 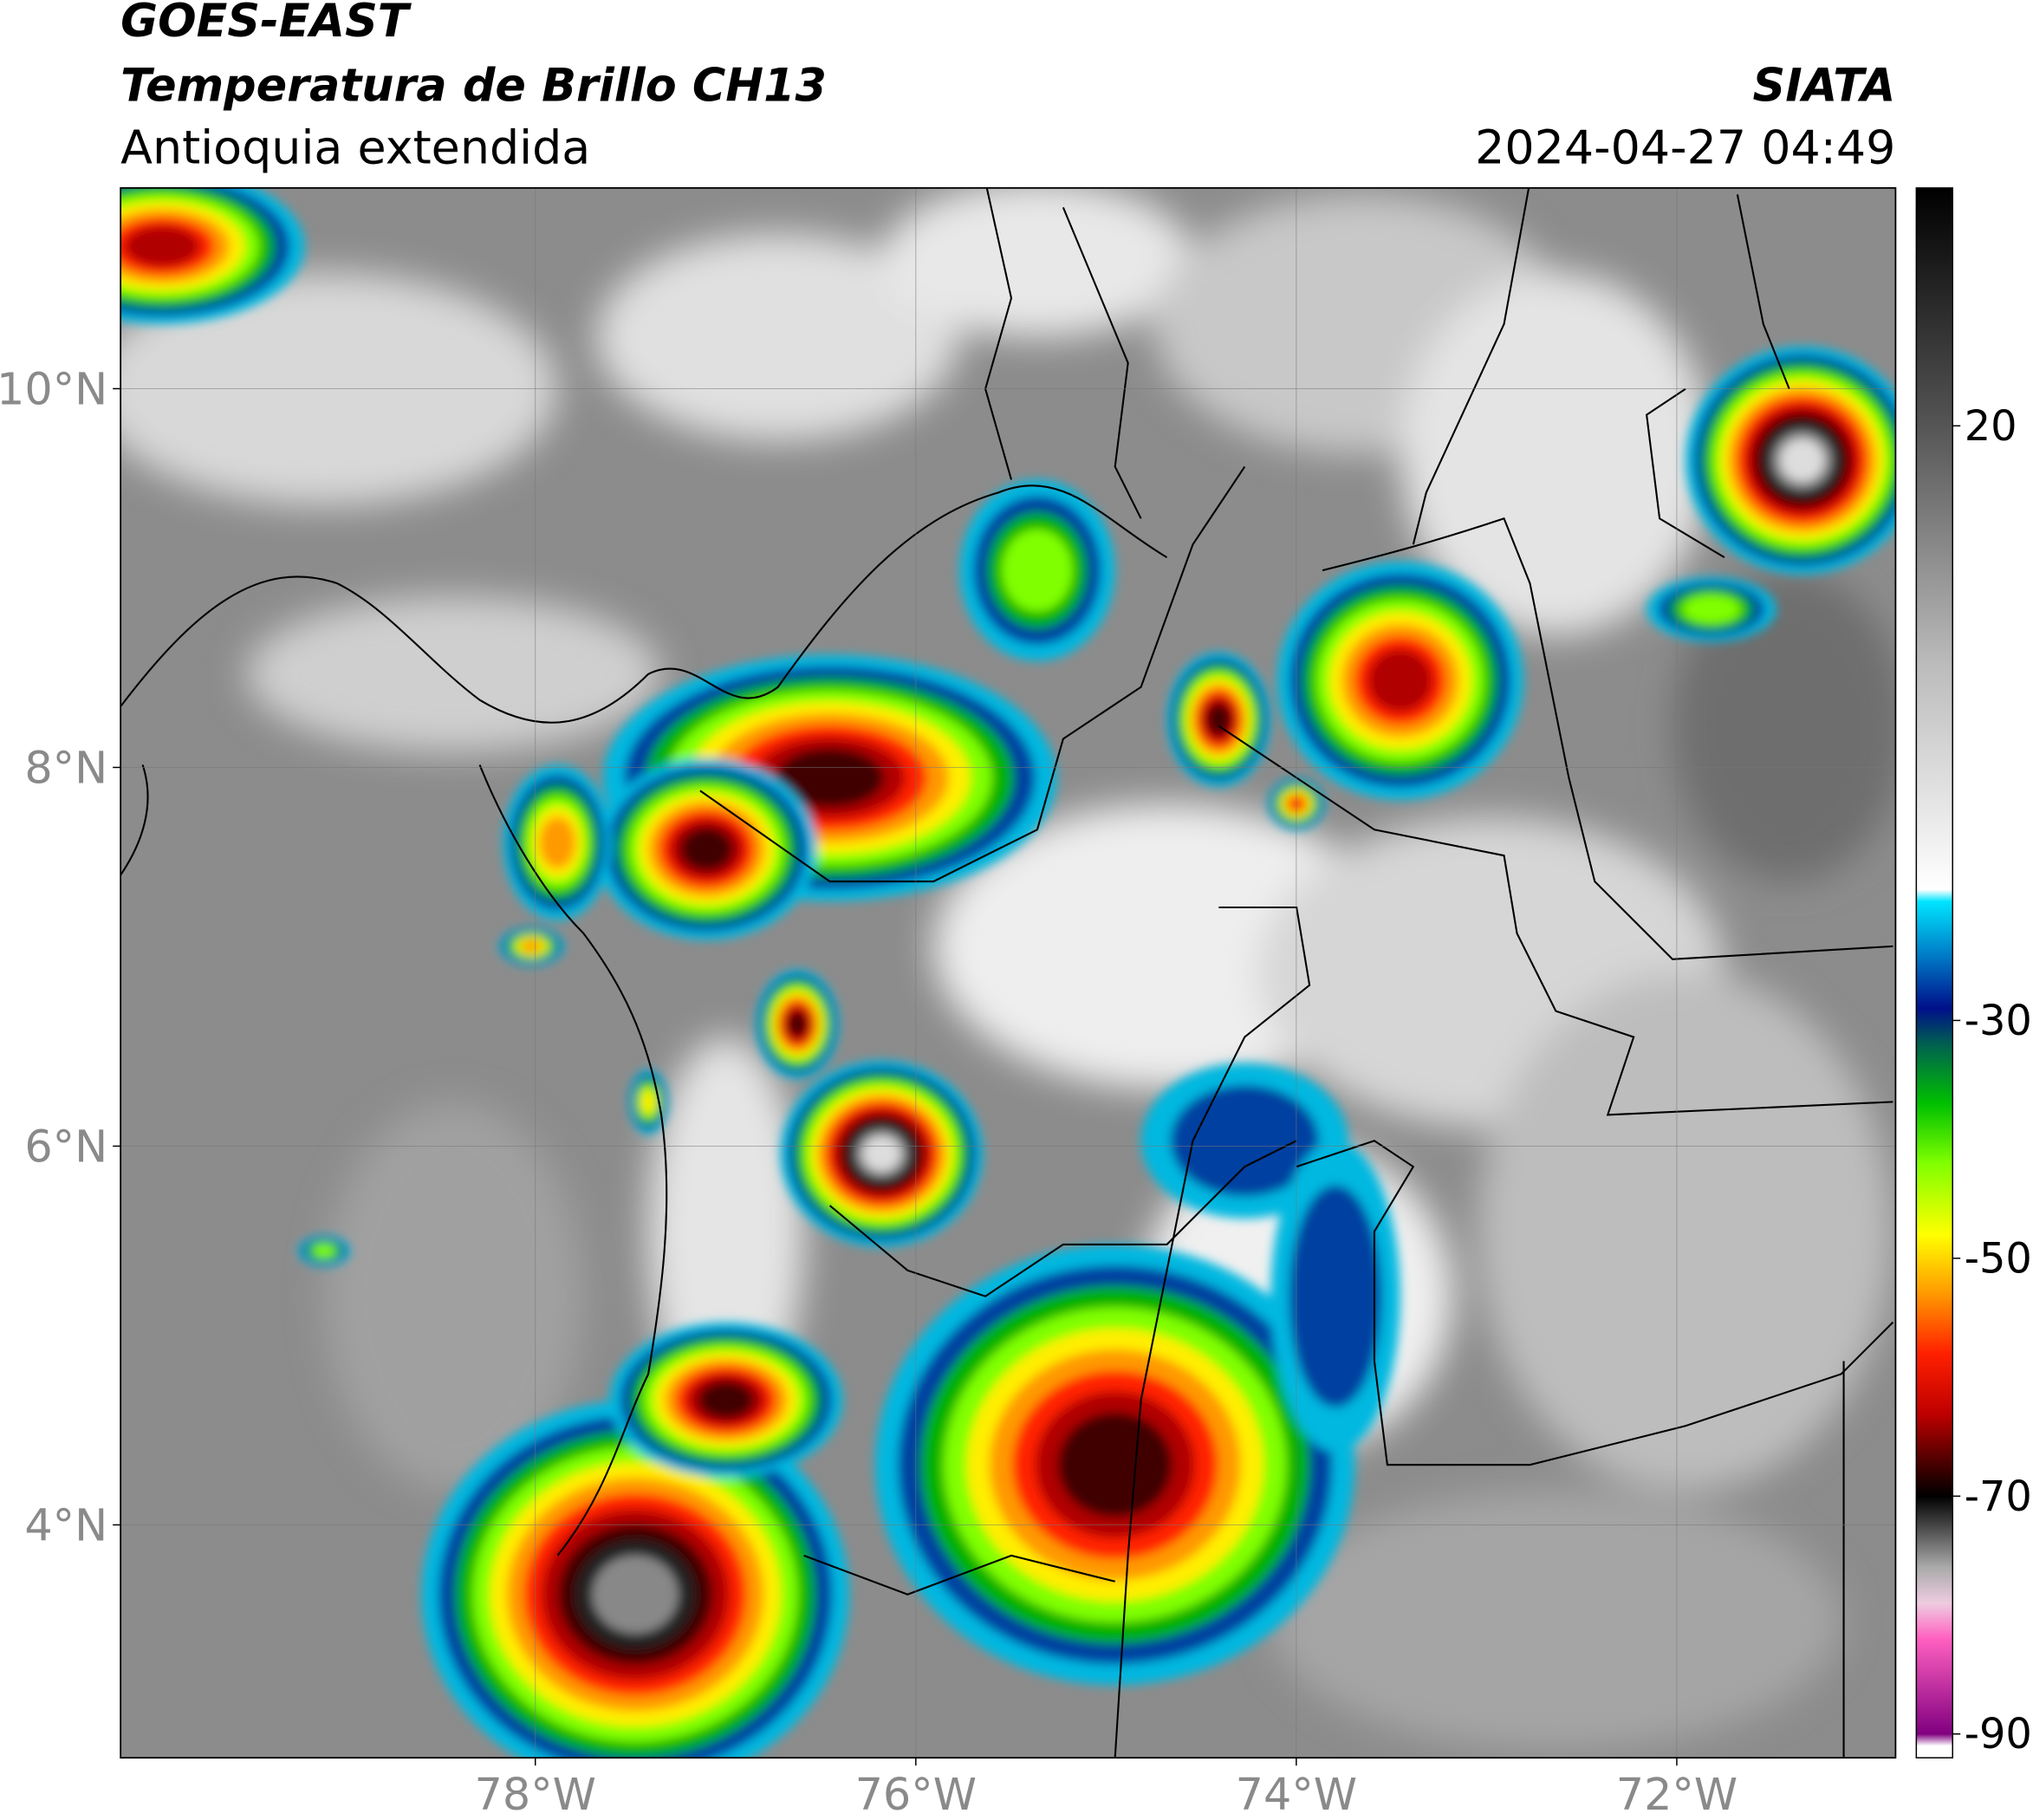 What do you see at coordinates (1296, 1794) in the screenshot?
I see `x-tick-label: 74°W` at bounding box center [1296, 1794].